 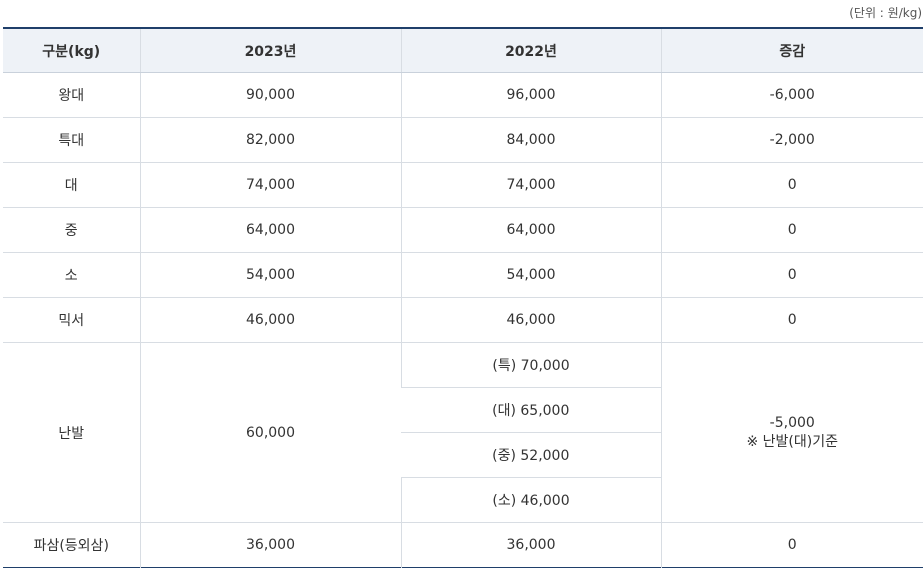 I want to click on price-2023-cell: 54,000, so click(x=270, y=275).